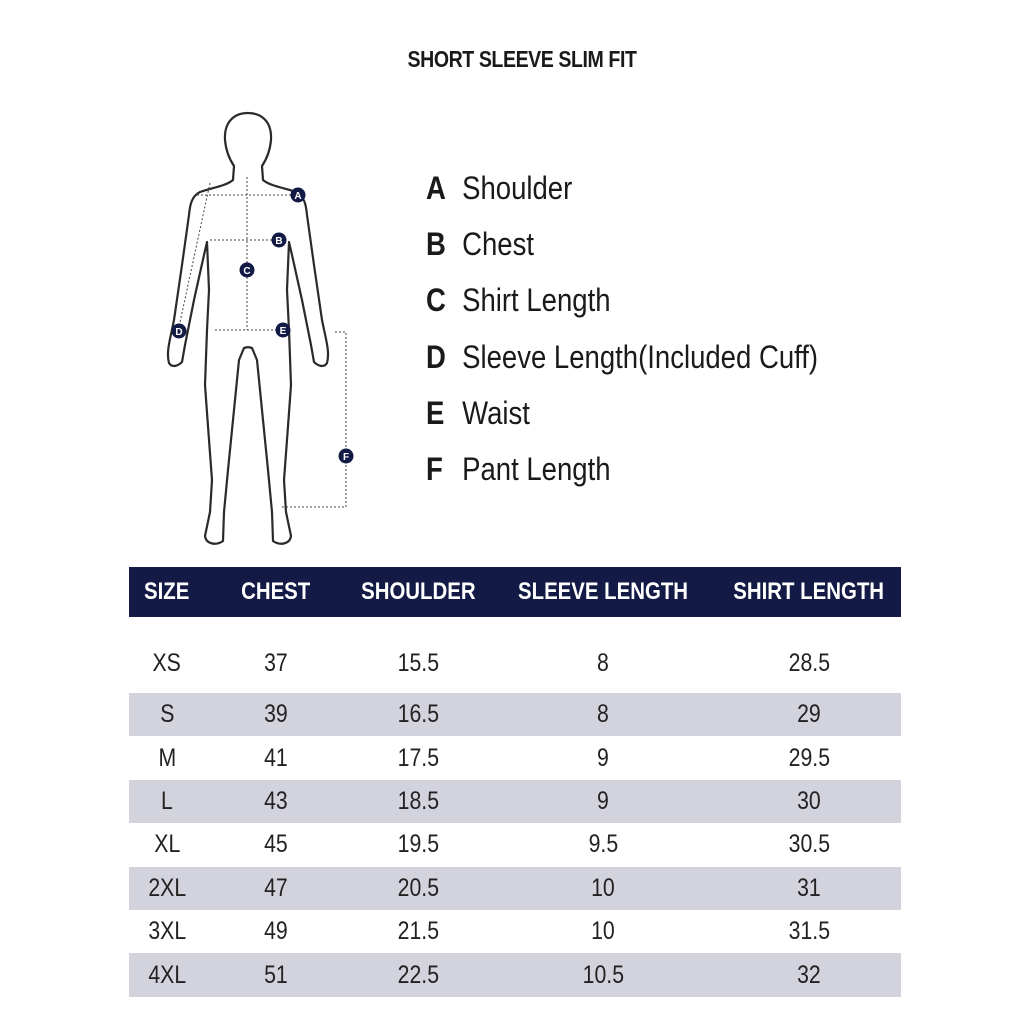  I want to click on cell-value: 9, so click(603, 757).